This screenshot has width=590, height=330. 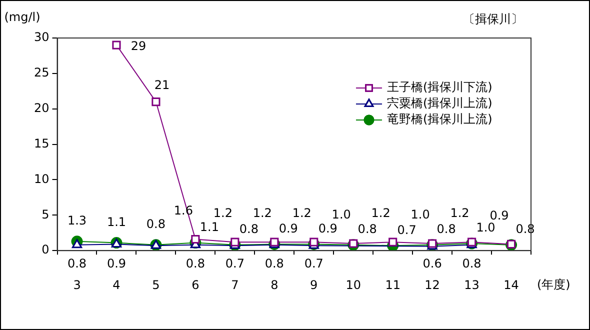 What do you see at coordinates (274, 285) in the screenshot?
I see `x-tick-label: 8` at bounding box center [274, 285].